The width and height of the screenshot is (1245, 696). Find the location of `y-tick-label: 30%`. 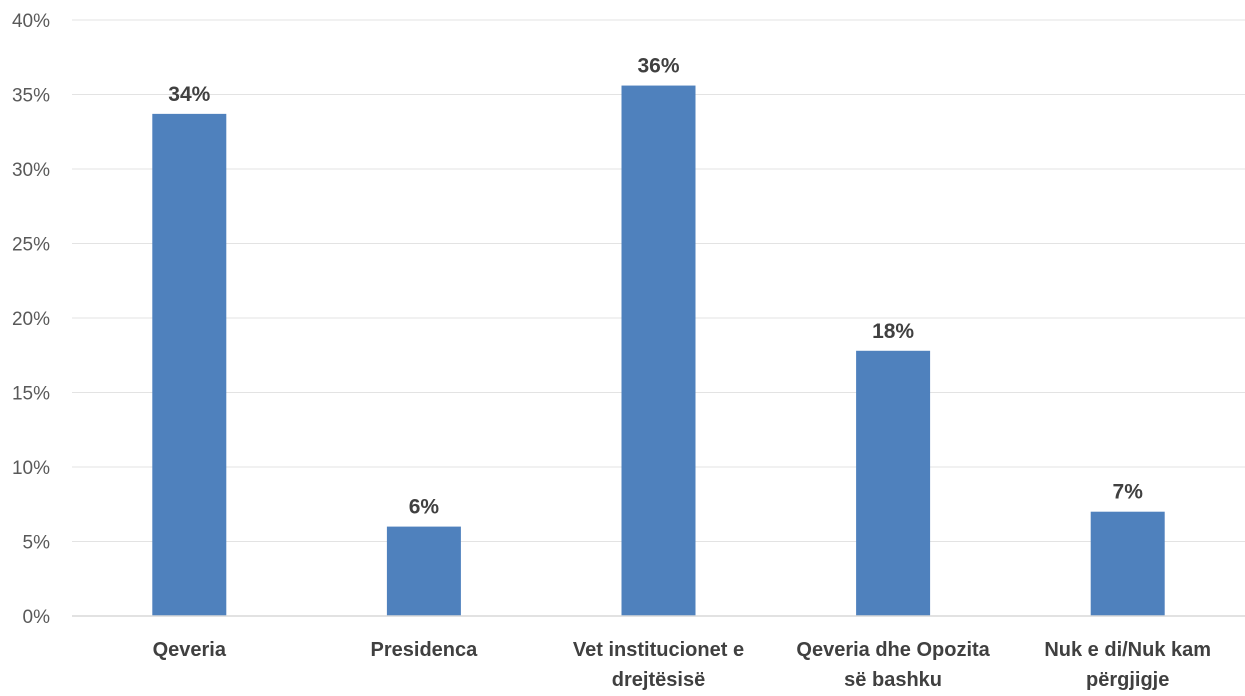

y-tick-label: 30% is located at coordinates (31, 170).